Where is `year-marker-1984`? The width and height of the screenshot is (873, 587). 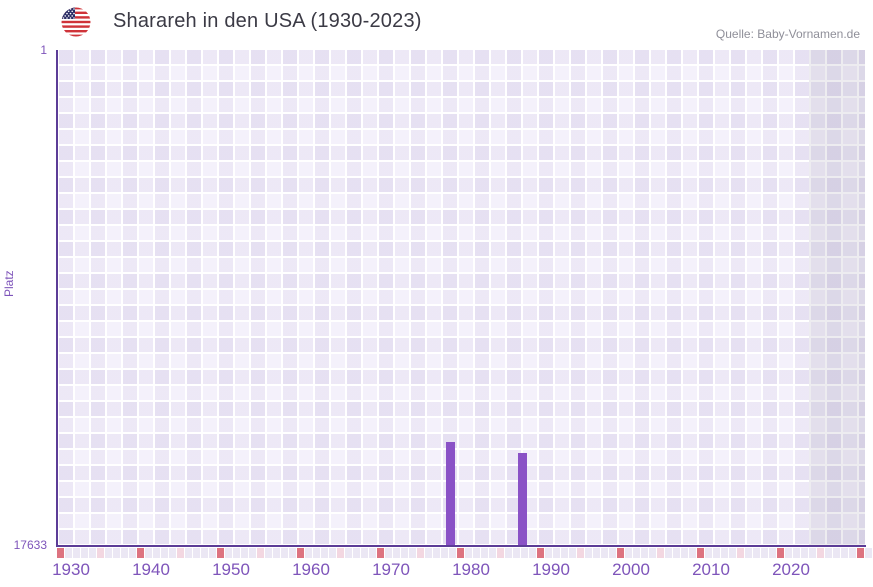
year-marker-1984 is located at coordinates (492, 553).